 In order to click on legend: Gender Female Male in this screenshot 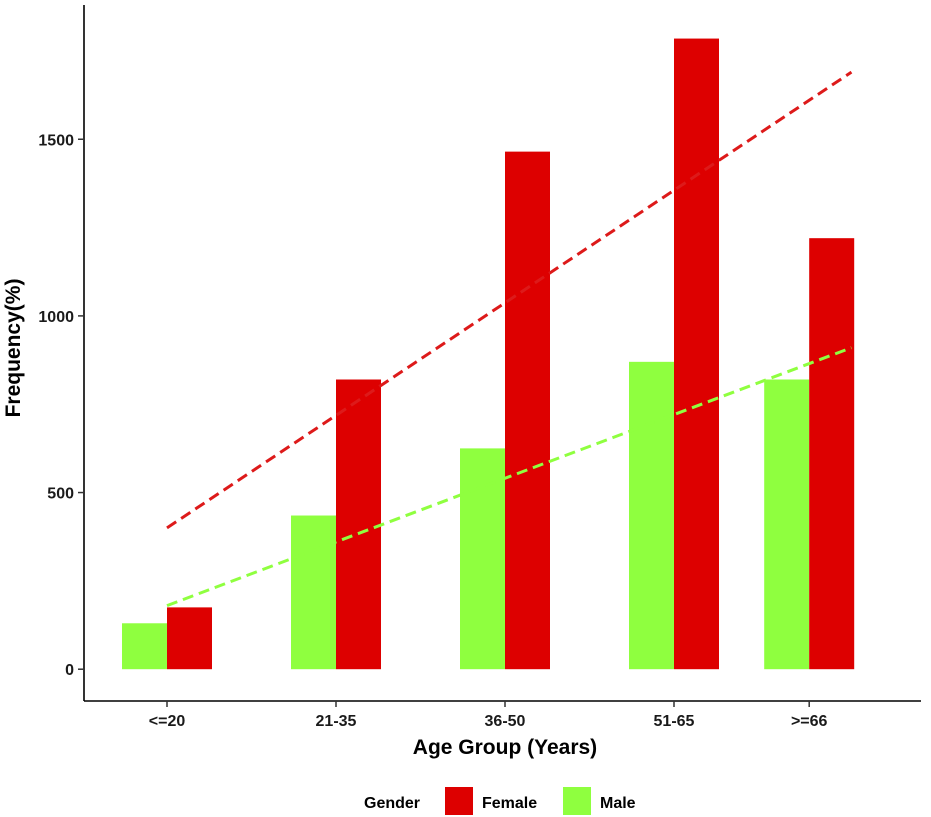, I will do `click(500, 801)`.